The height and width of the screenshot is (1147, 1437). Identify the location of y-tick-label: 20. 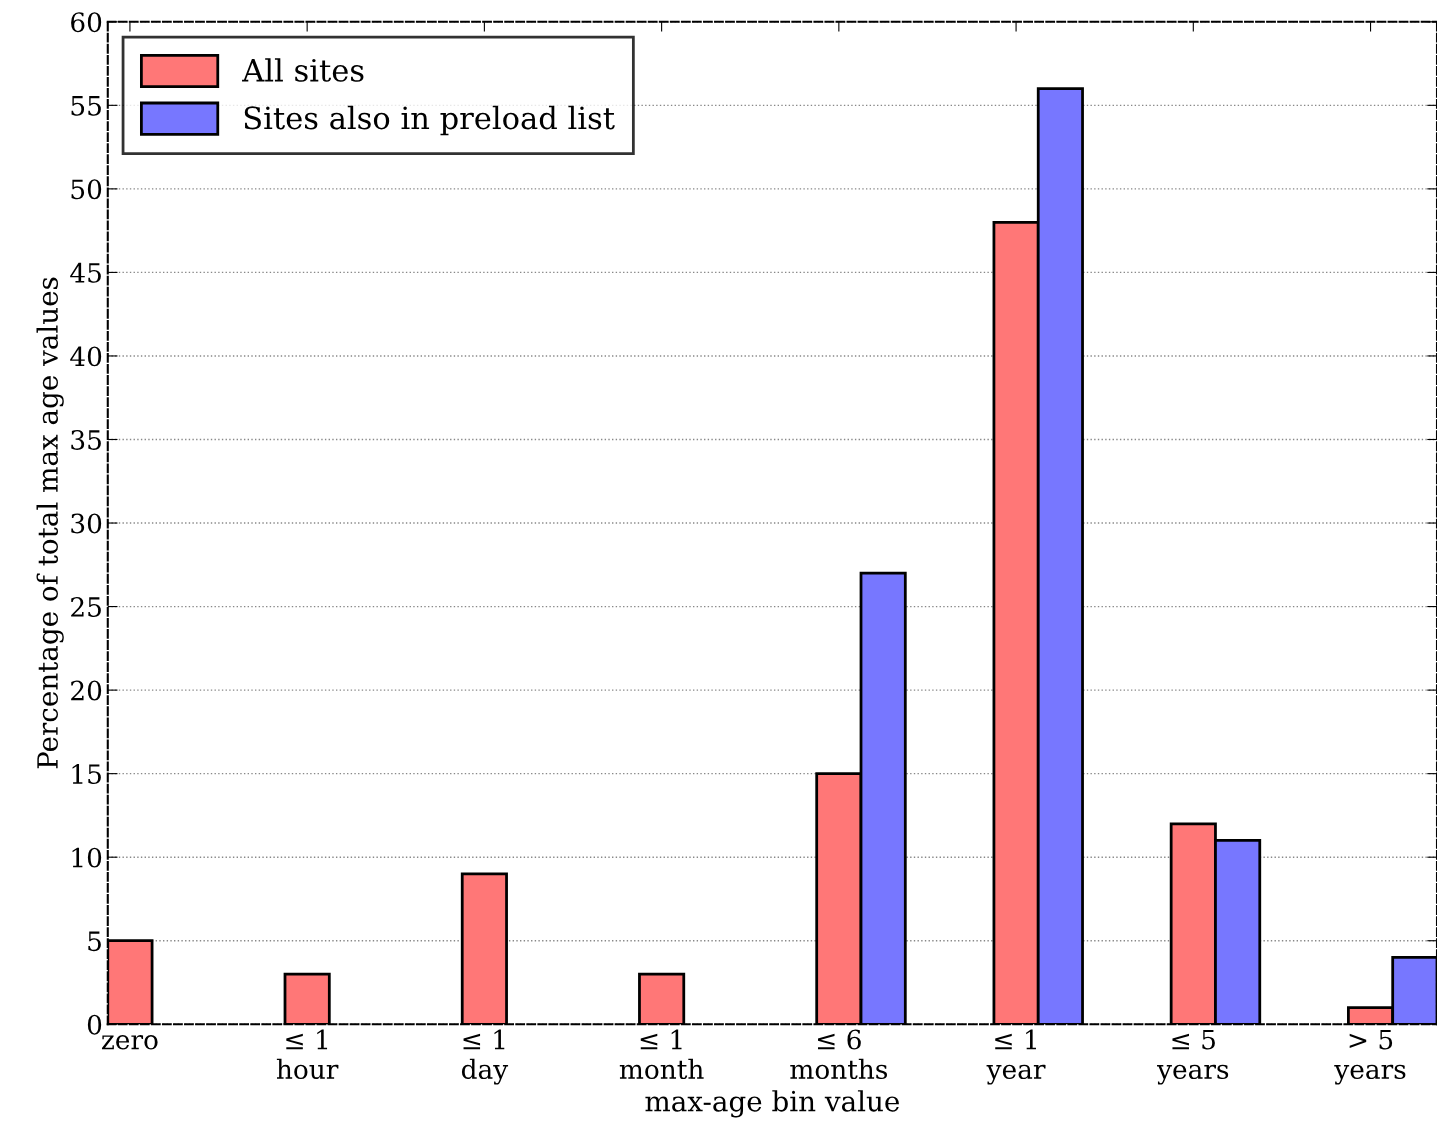
(86, 690).